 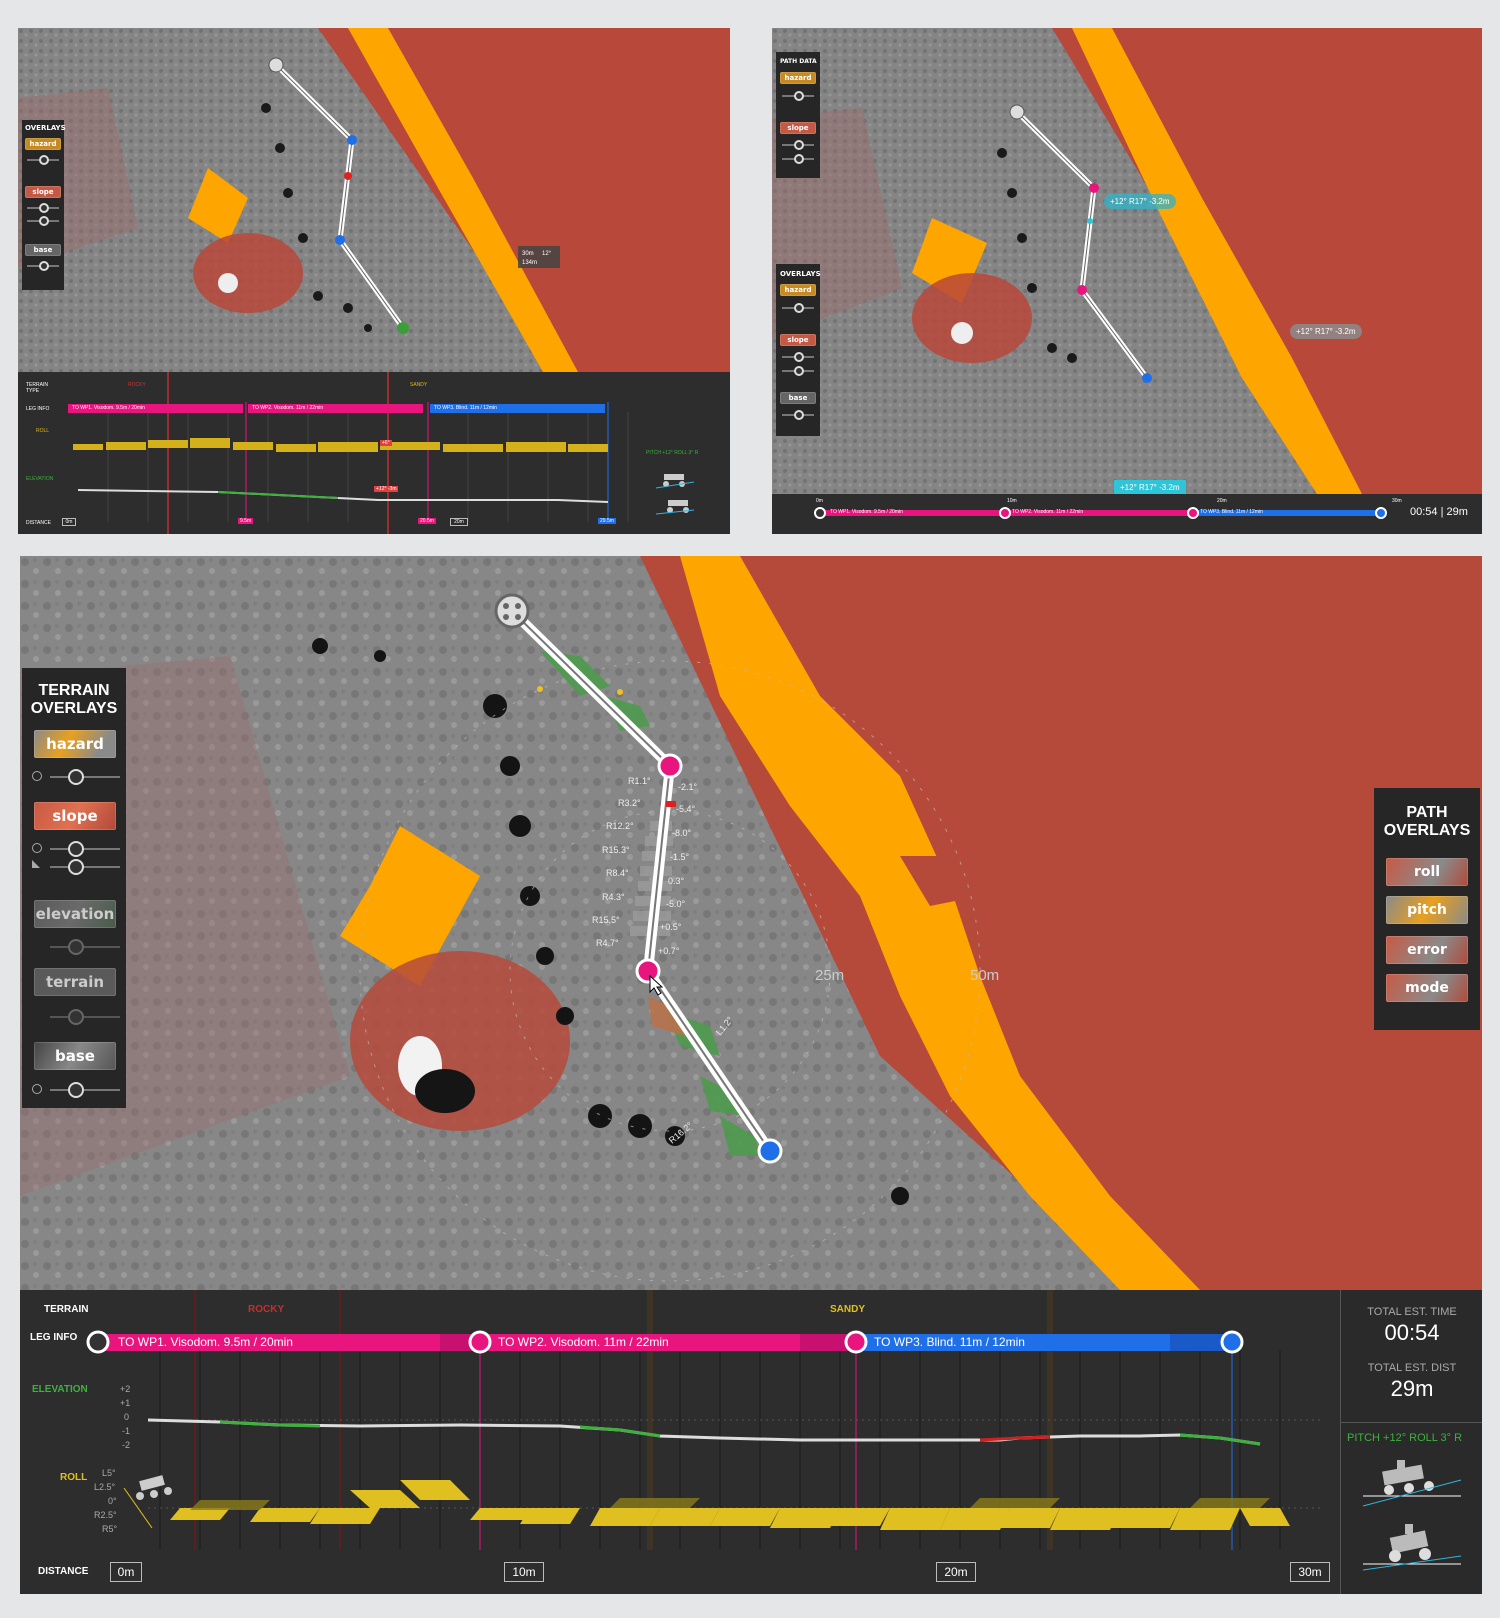 What do you see at coordinates (126, 1431) in the screenshot?
I see `elev-tick: -1` at bounding box center [126, 1431].